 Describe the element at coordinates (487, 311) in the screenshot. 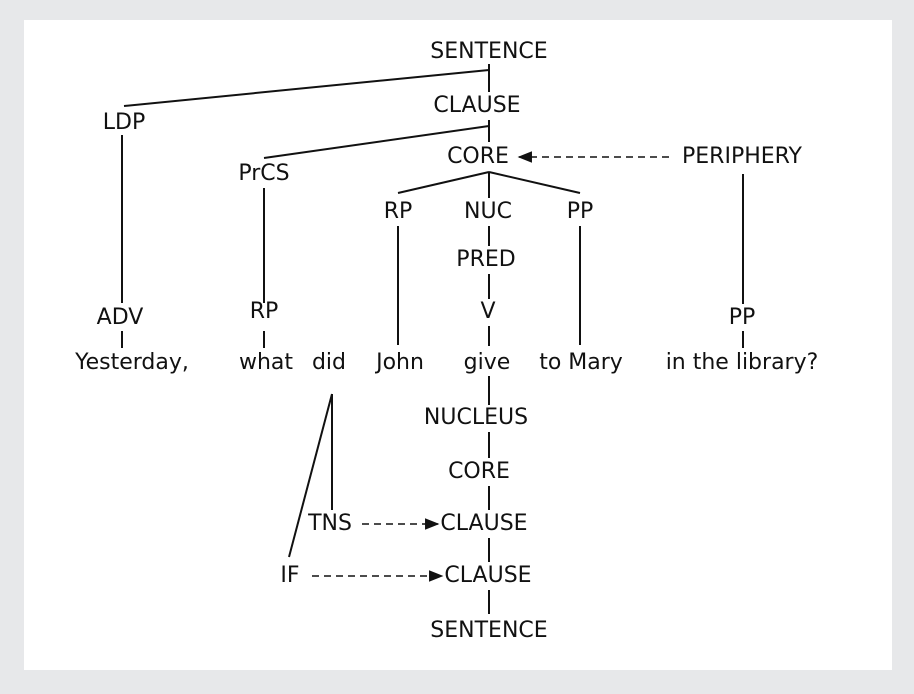

I see `node-v: V` at that location.